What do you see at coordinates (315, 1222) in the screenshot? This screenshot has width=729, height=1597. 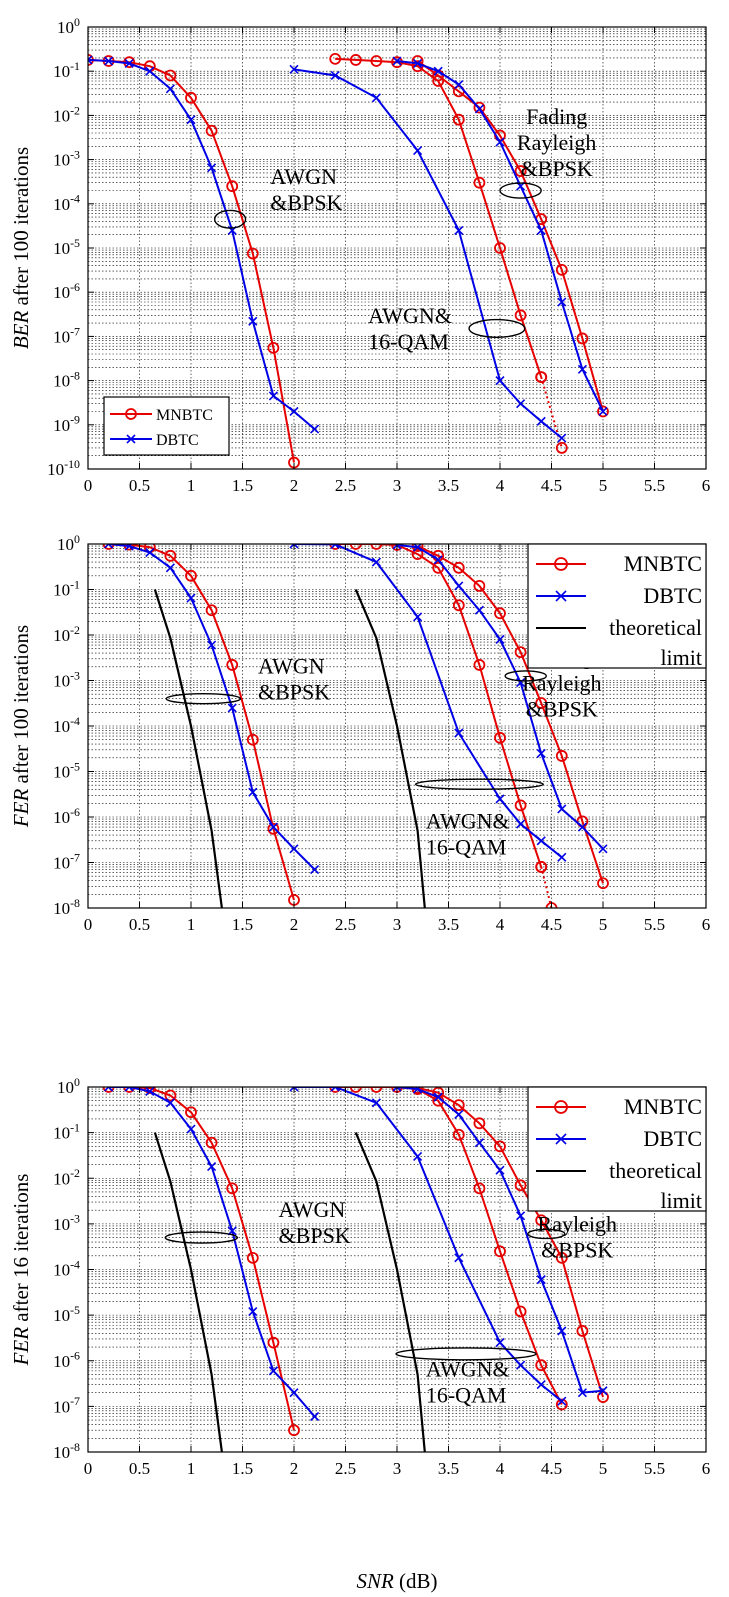 I see `annotation-label: AWGN &BPSK` at bounding box center [315, 1222].